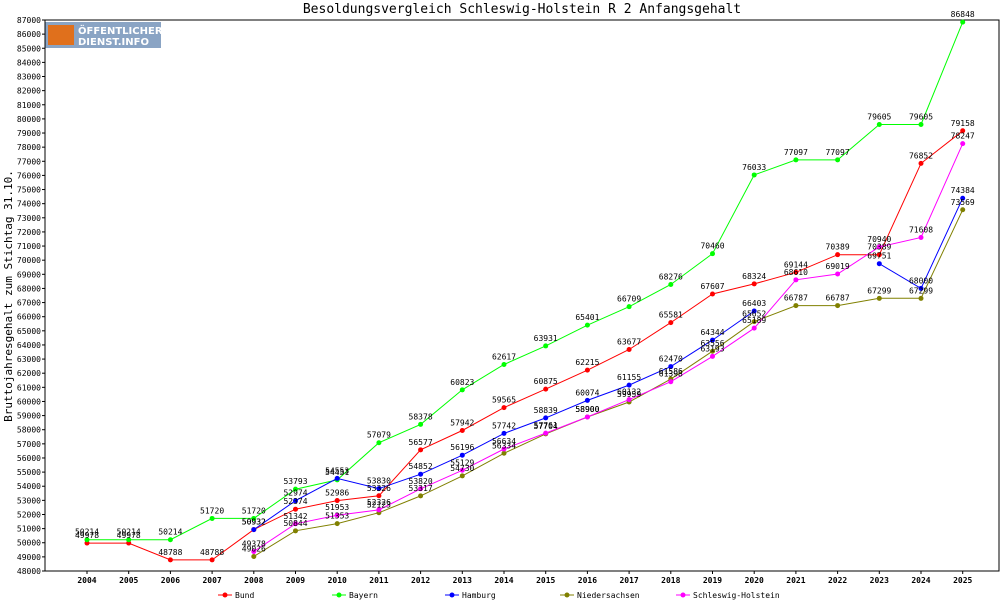  What do you see at coordinates (29, 557) in the screenshot?
I see `y-tick-label: 49000` at bounding box center [29, 557].